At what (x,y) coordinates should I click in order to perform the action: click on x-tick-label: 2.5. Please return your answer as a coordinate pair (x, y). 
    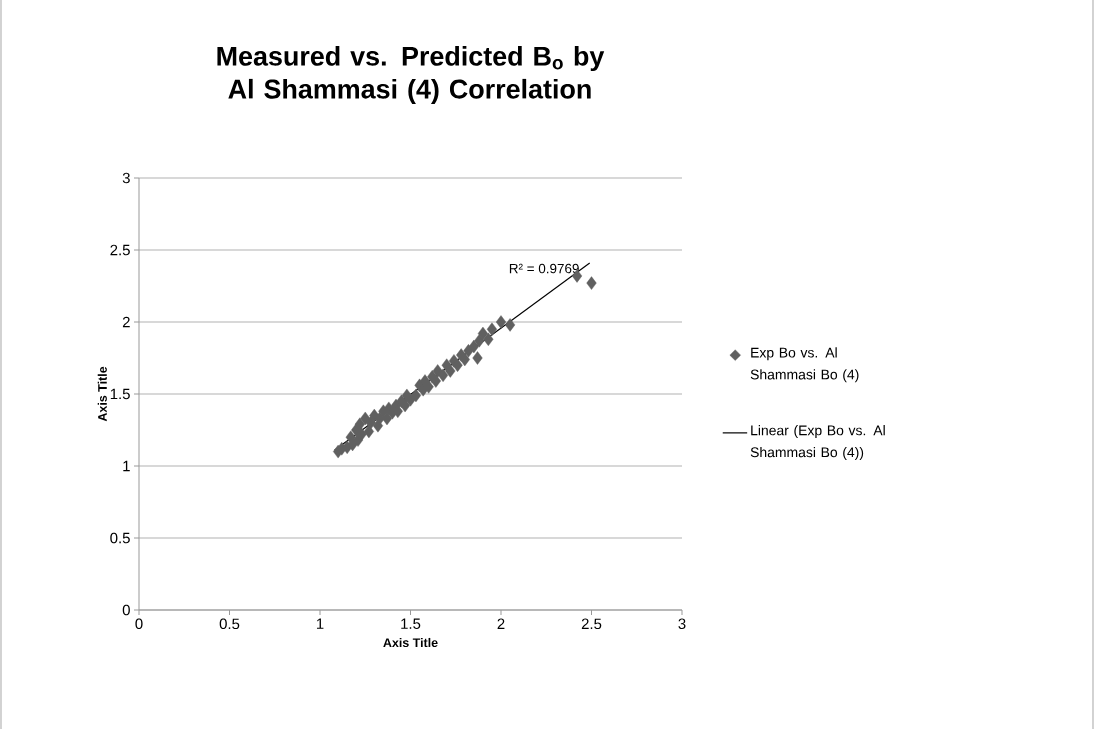
    Looking at the image, I should click on (591, 624).